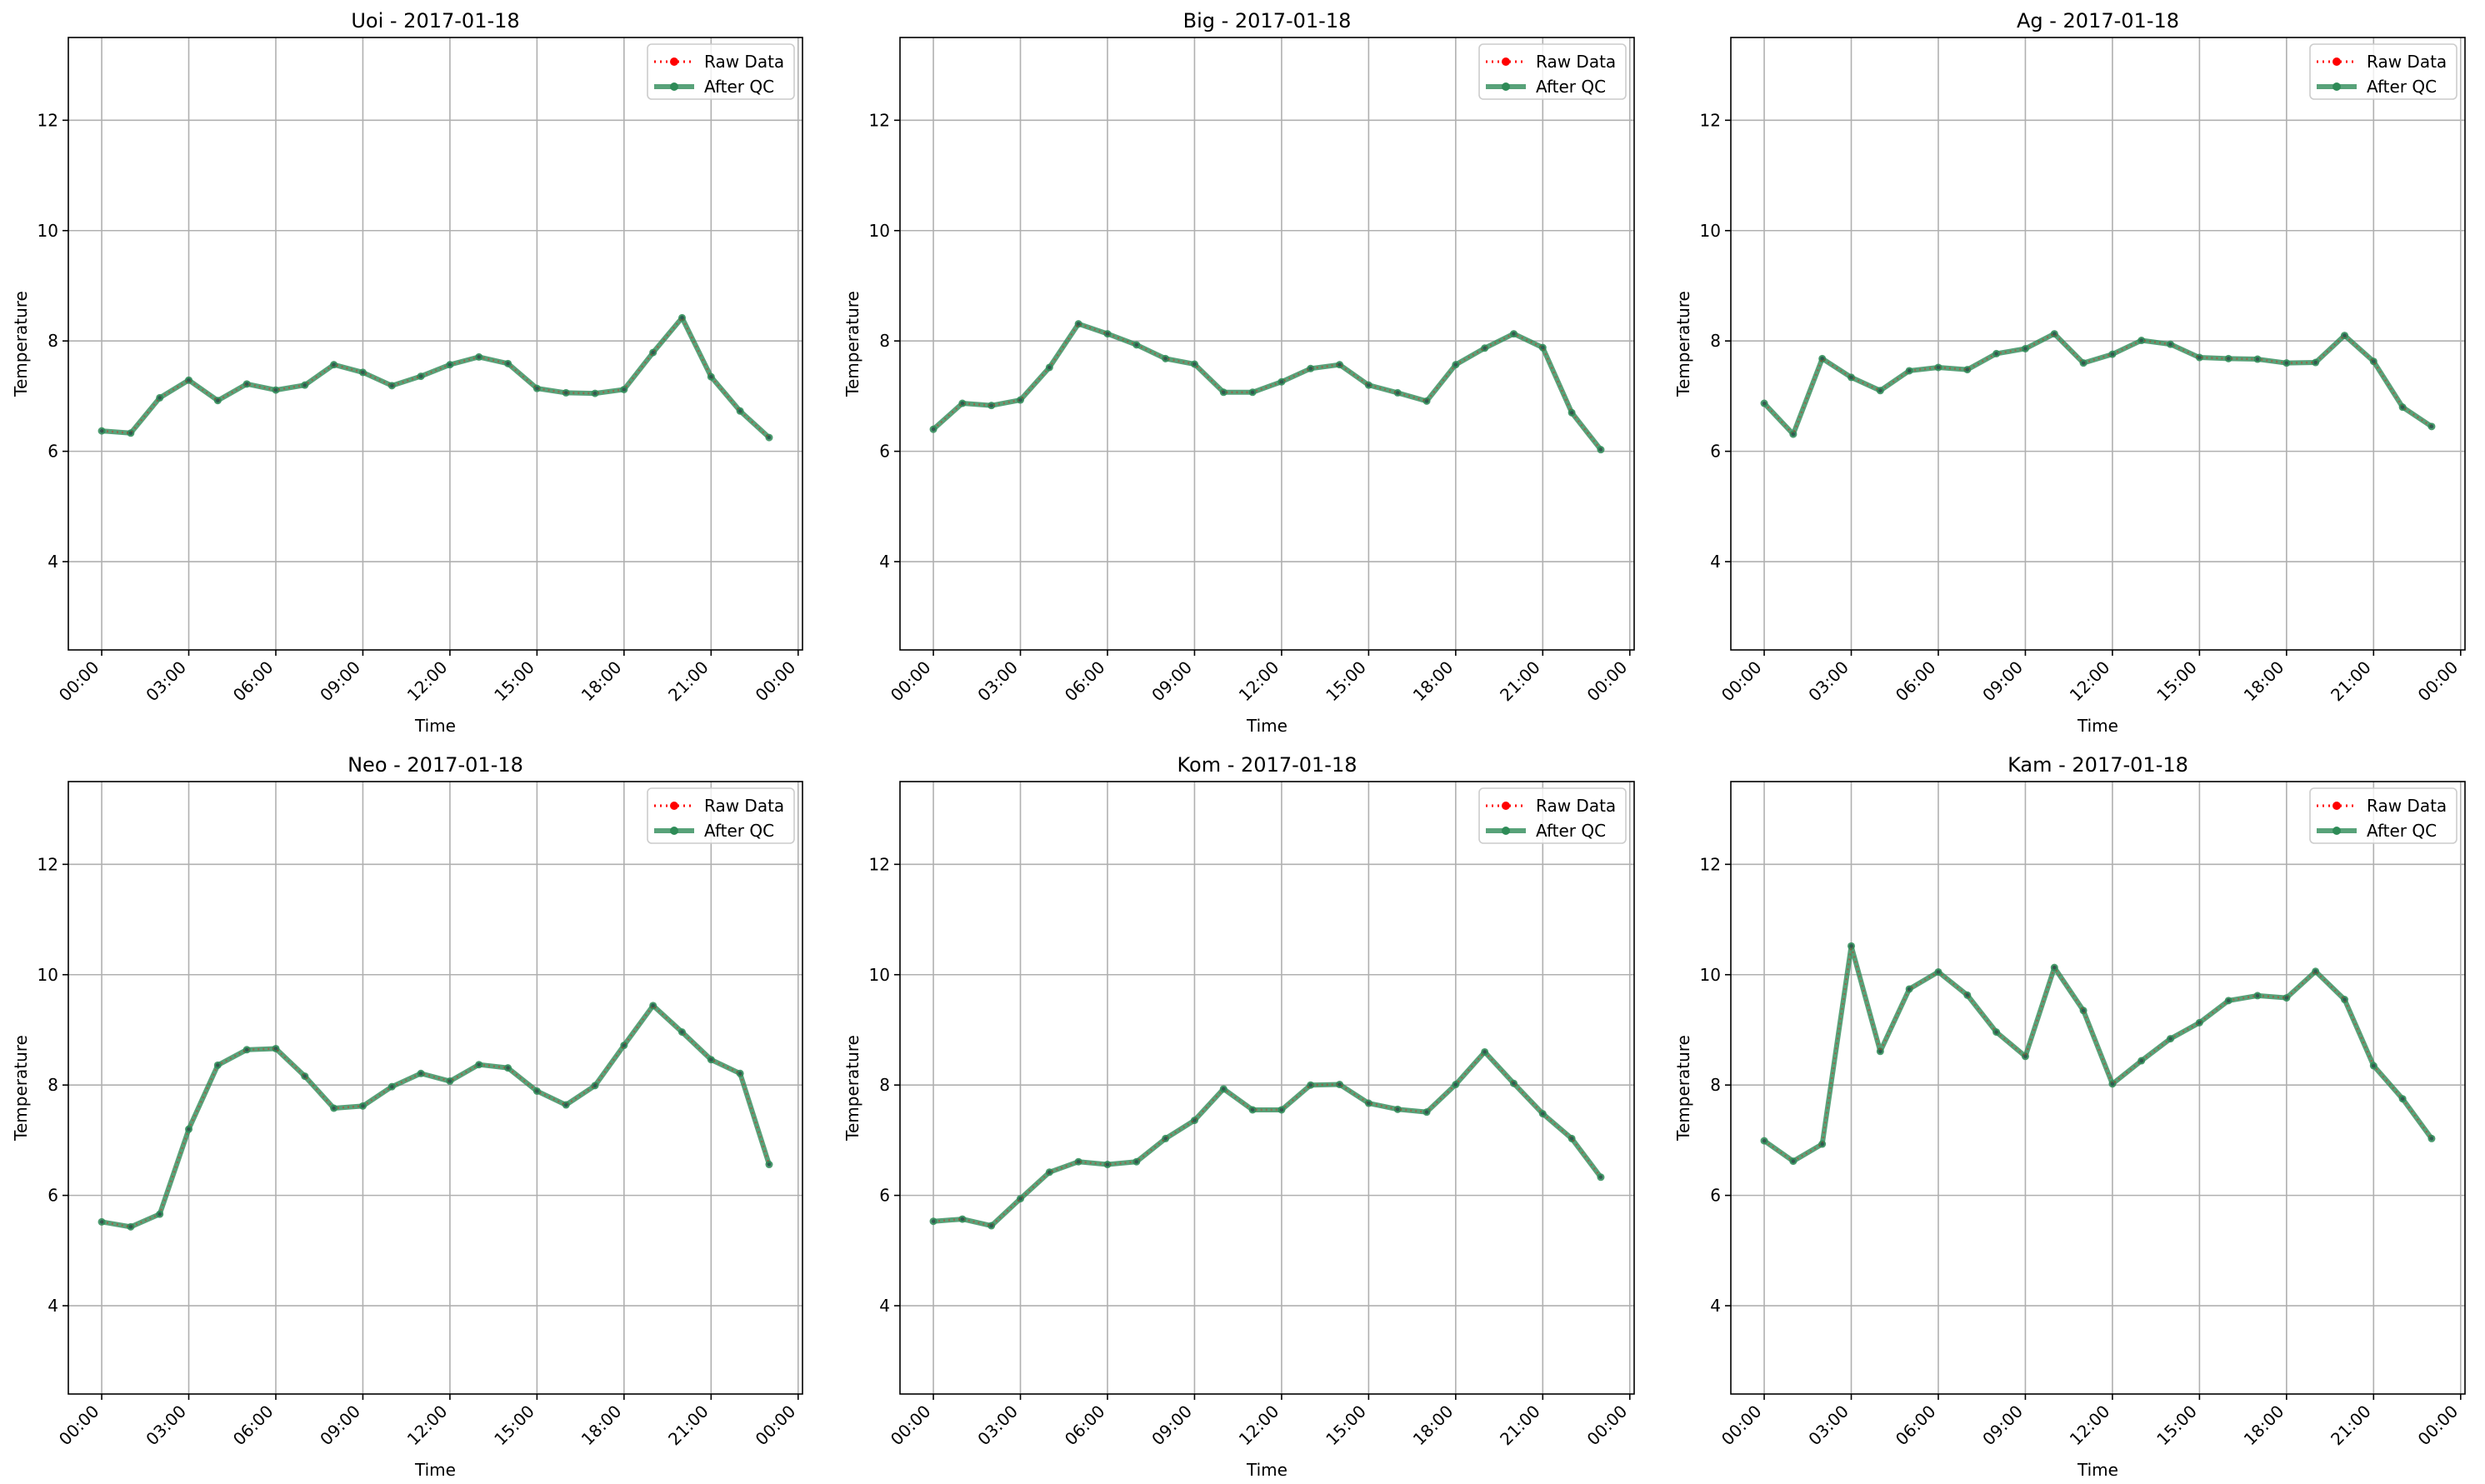  Describe the element at coordinates (1576, 806) in the screenshot. I see `legend-raw-data-label: Raw Data` at that location.